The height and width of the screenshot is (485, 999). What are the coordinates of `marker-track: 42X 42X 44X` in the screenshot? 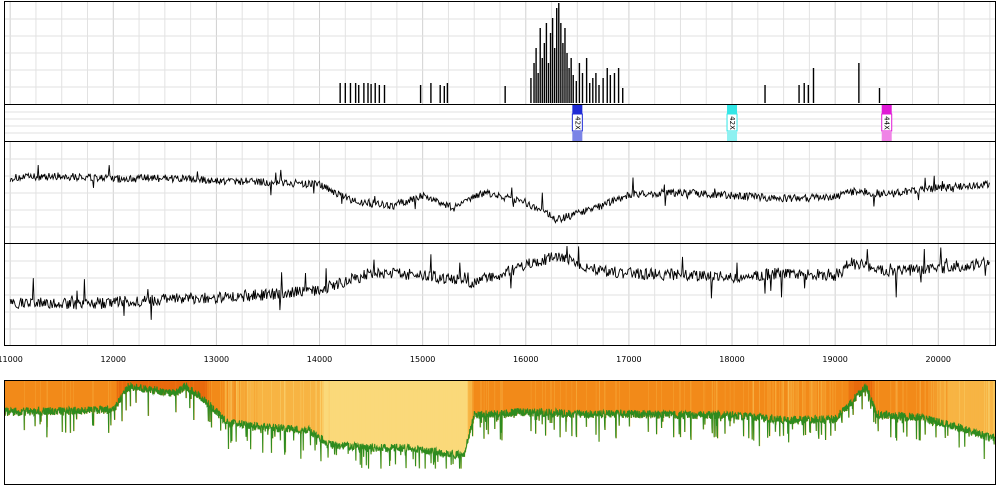 It's located at (500, 123).